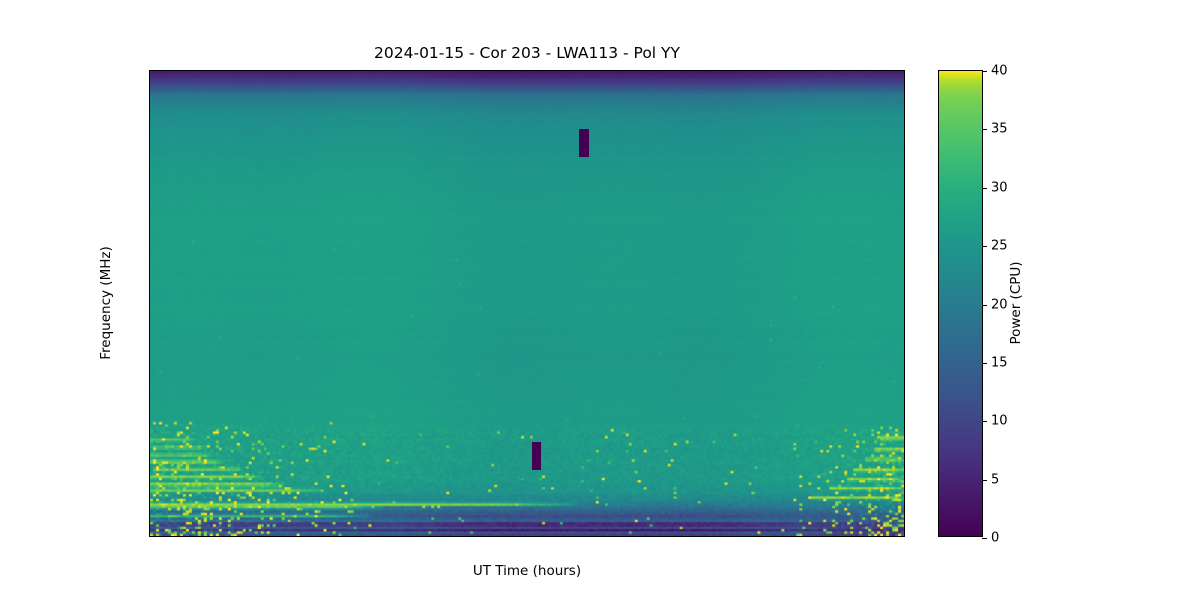 The width and height of the screenshot is (1200, 600). What do you see at coordinates (999, 188) in the screenshot?
I see `colorbar-ticklabel-30: 30` at bounding box center [999, 188].